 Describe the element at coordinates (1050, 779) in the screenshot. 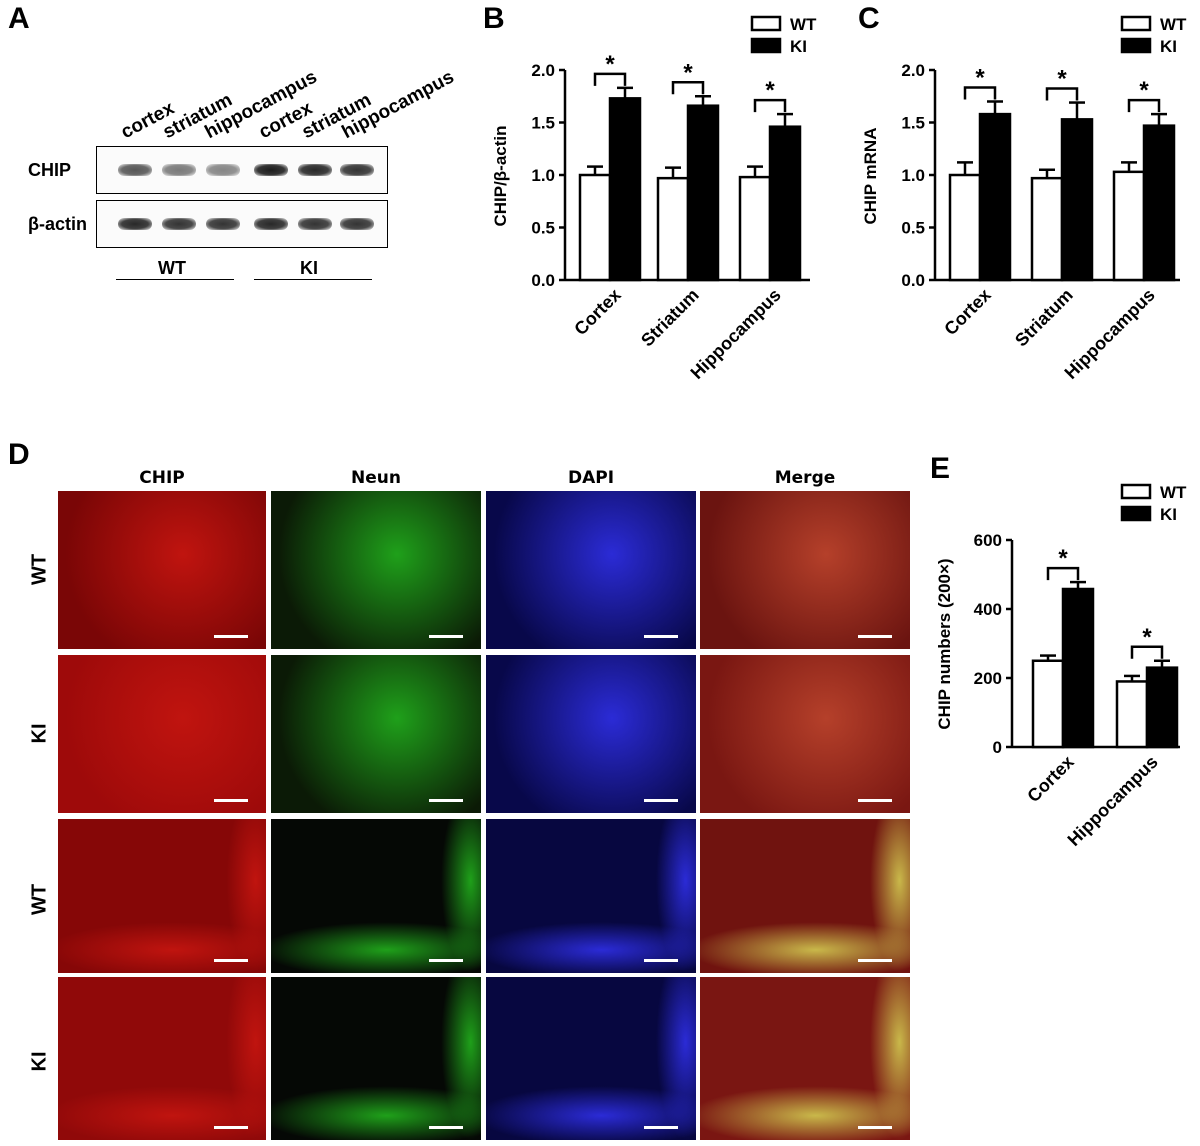

I see `category-label: Cortex` at that location.